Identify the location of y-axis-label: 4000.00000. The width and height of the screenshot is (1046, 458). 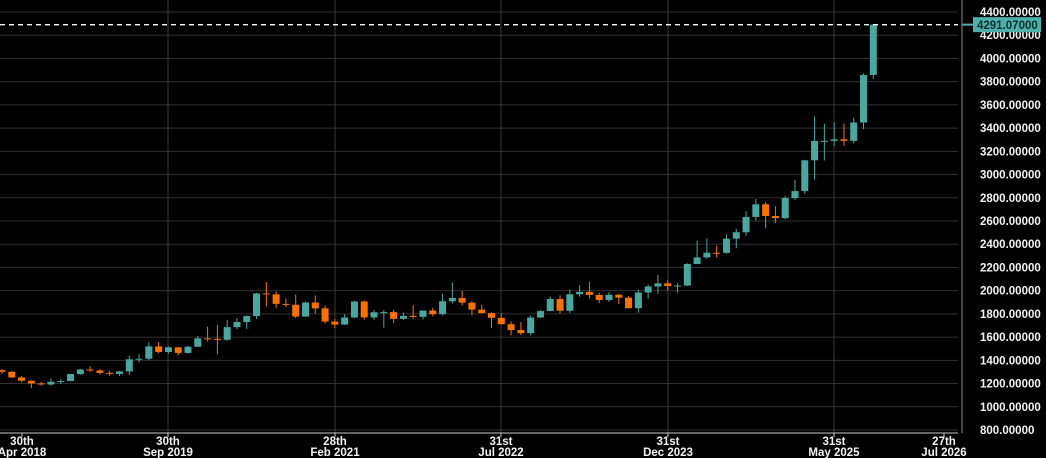
(1010, 59).